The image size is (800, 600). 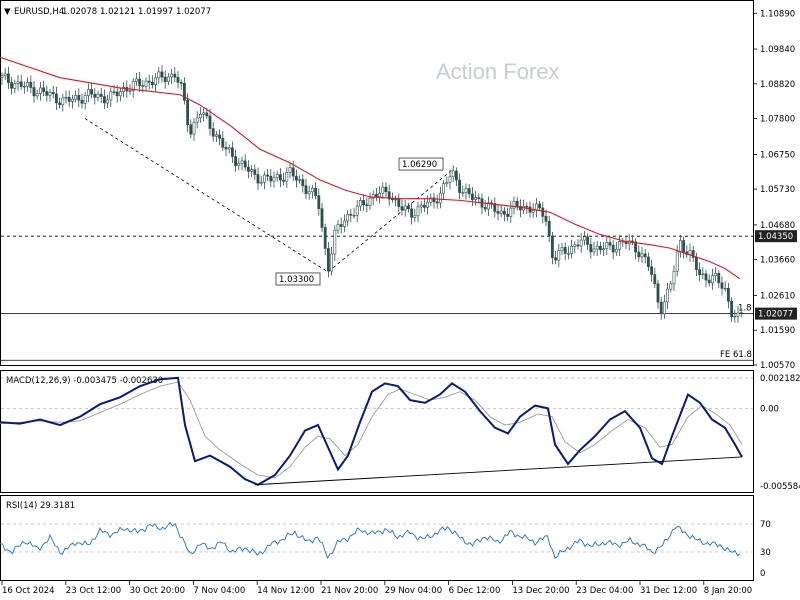 What do you see at coordinates (777, 331) in the screenshot?
I see `price-tick-label: 1.01590` at bounding box center [777, 331].